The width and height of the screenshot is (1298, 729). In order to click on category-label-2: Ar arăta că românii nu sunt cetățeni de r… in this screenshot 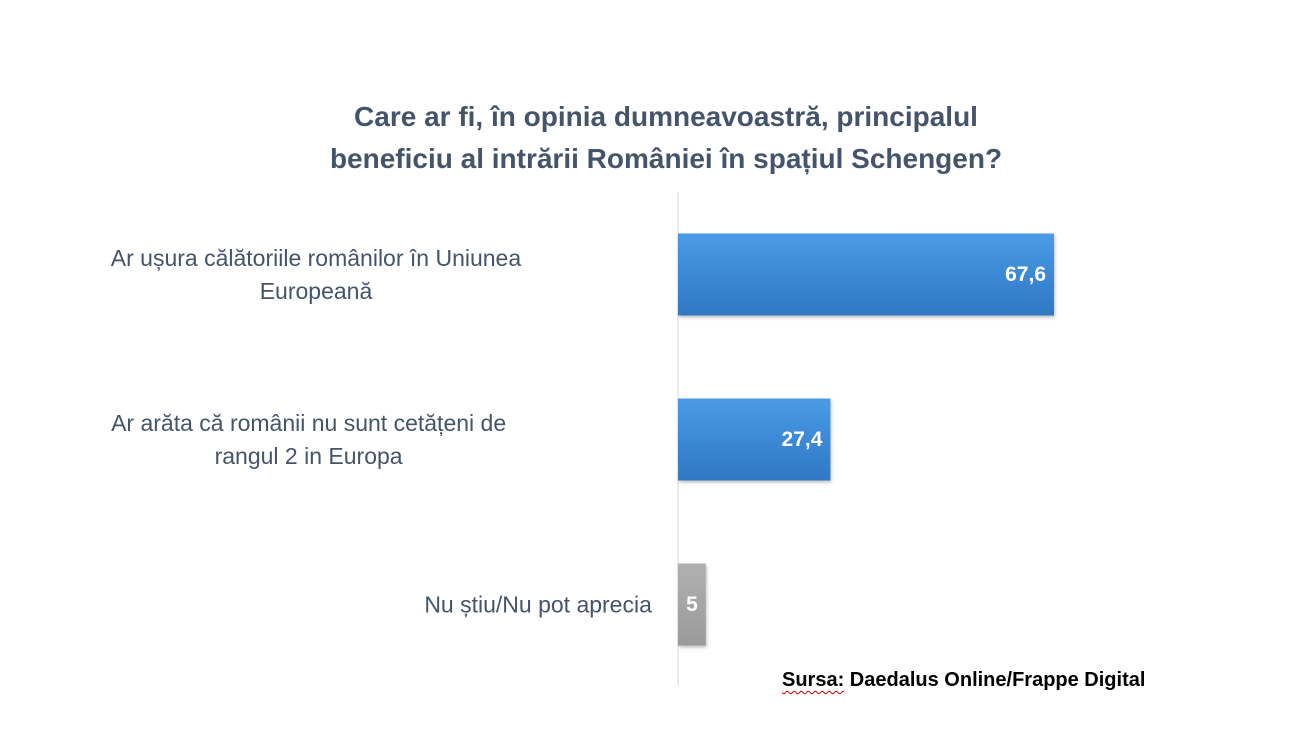, I will do `click(308, 439)`.